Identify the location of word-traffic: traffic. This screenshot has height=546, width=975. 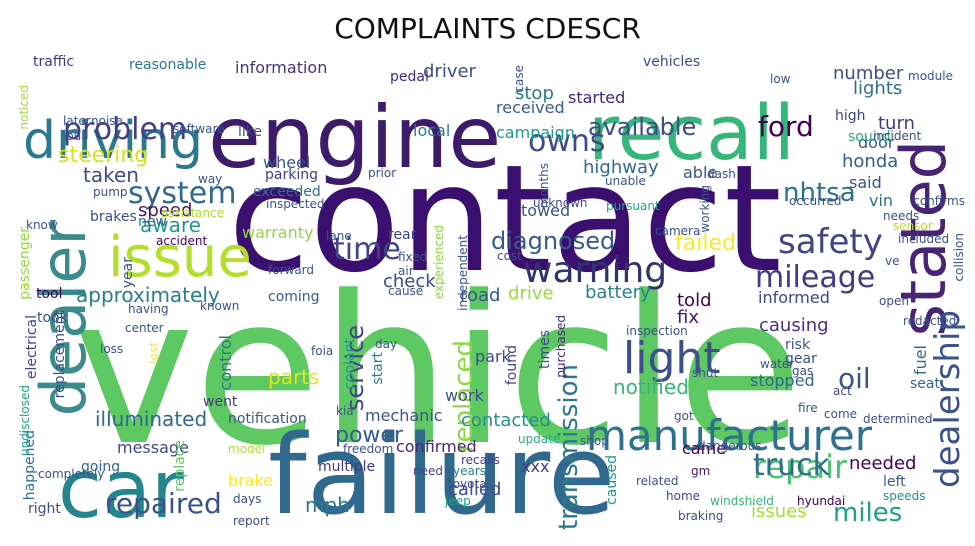
(54, 62).